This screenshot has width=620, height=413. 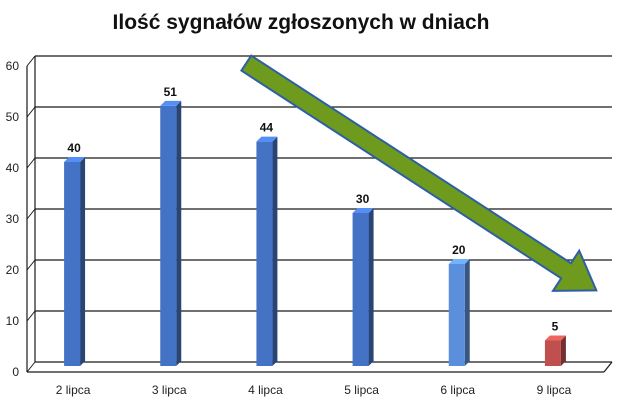 What do you see at coordinates (13, 117) in the screenshot?
I see `y-tick-label: 50` at bounding box center [13, 117].